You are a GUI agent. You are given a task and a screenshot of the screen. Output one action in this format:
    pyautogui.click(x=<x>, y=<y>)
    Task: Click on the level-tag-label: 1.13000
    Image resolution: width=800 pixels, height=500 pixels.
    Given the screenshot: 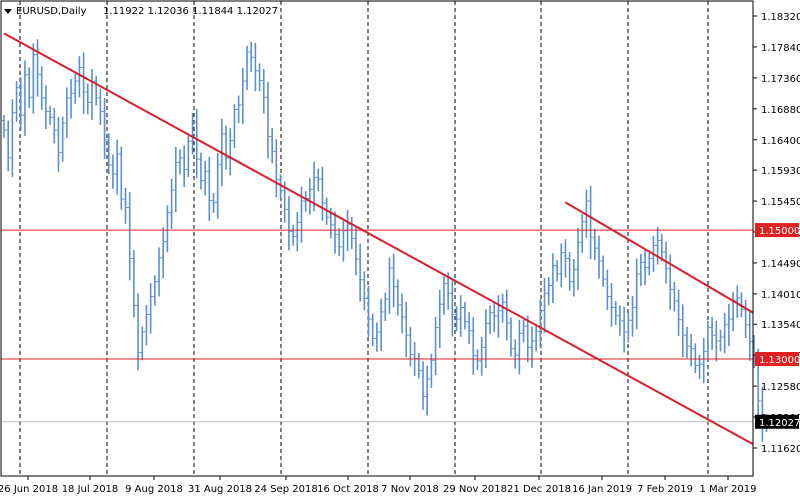 What is the action you would take?
    pyautogui.click(x=779, y=360)
    